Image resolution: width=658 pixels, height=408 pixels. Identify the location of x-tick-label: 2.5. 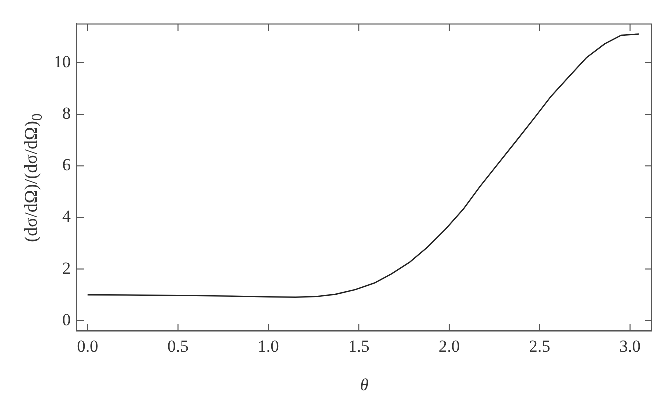
(540, 346).